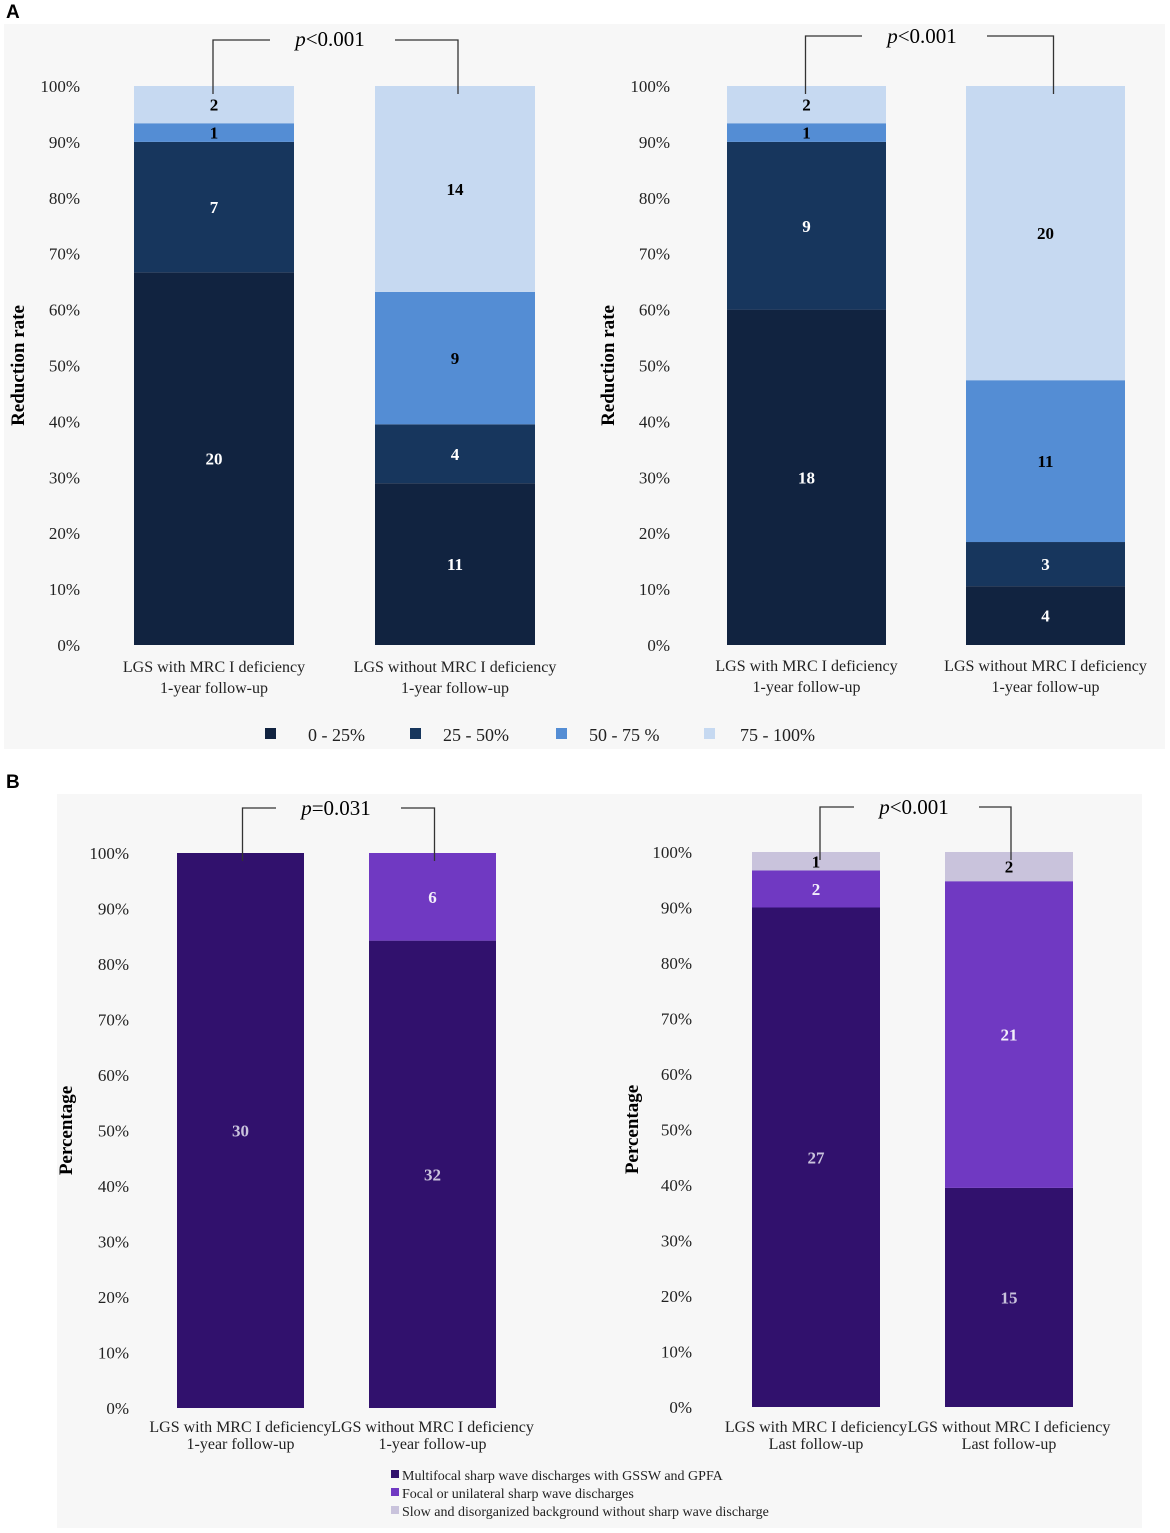 Image resolution: width=1170 pixels, height=1533 pixels. Describe the element at coordinates (338, 834) in the screenshot. I see `panelb-chart1-significance-bracket` at that location.